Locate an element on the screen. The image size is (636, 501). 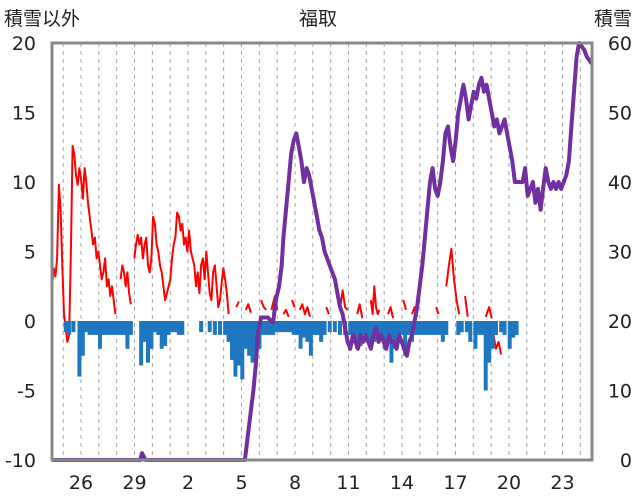
right-axis-title: 積雪 is located at coordinates (613, 19).